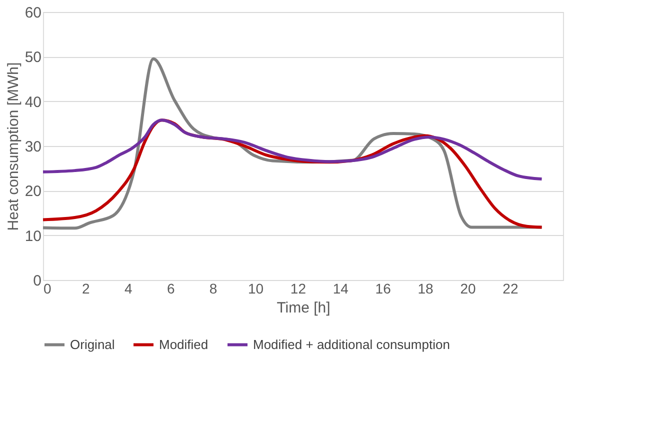 This screenshot has height=421, width=655. What do you see at coordinates (510, 288) in the screenshot?
I see `x-tick-label: 22` at bounding box center [510, 288].